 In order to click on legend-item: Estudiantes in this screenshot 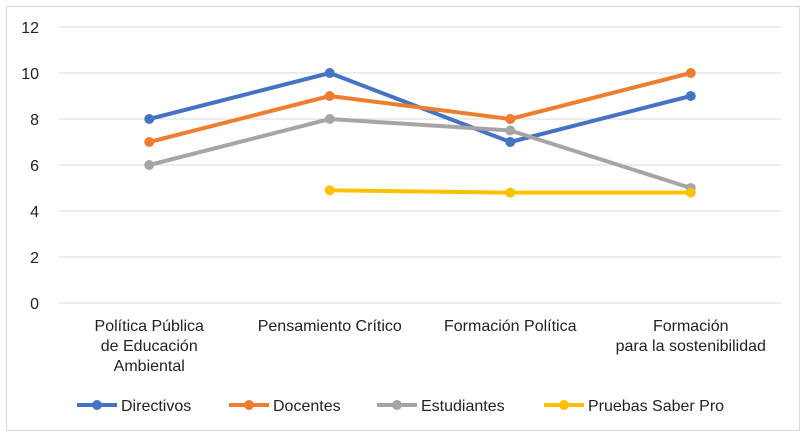, I will do `click(441, 406)`.